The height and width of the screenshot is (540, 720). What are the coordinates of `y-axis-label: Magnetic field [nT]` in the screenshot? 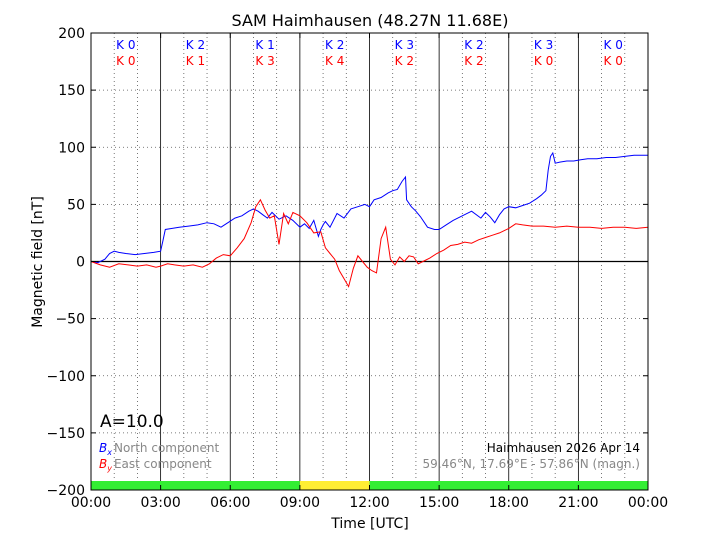 It's located at (38, 262).